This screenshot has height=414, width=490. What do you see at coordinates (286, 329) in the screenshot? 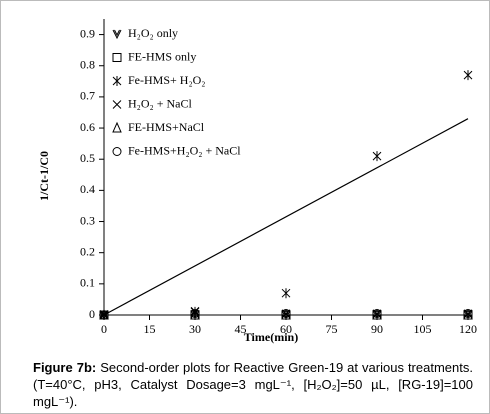
I see `x-tick-label: 60` at bounding box center [286, 329].